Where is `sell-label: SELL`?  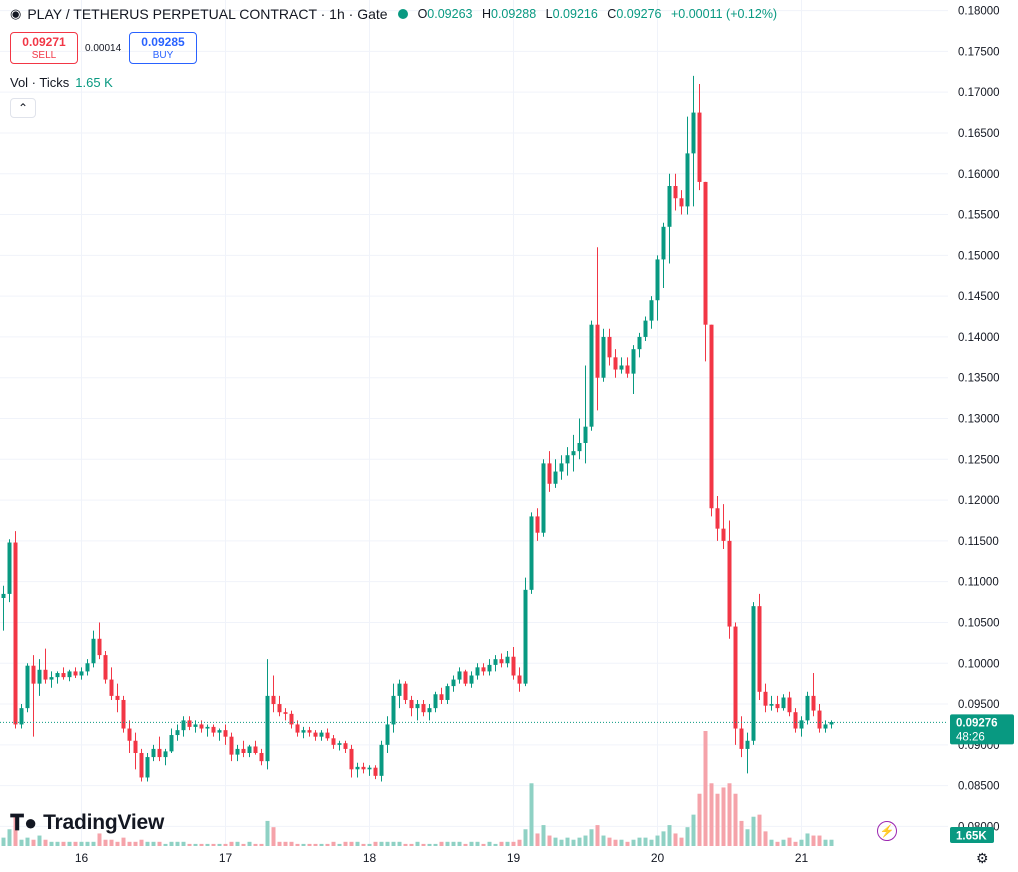
sell-label: SELL is located at coordinates (44, 55).